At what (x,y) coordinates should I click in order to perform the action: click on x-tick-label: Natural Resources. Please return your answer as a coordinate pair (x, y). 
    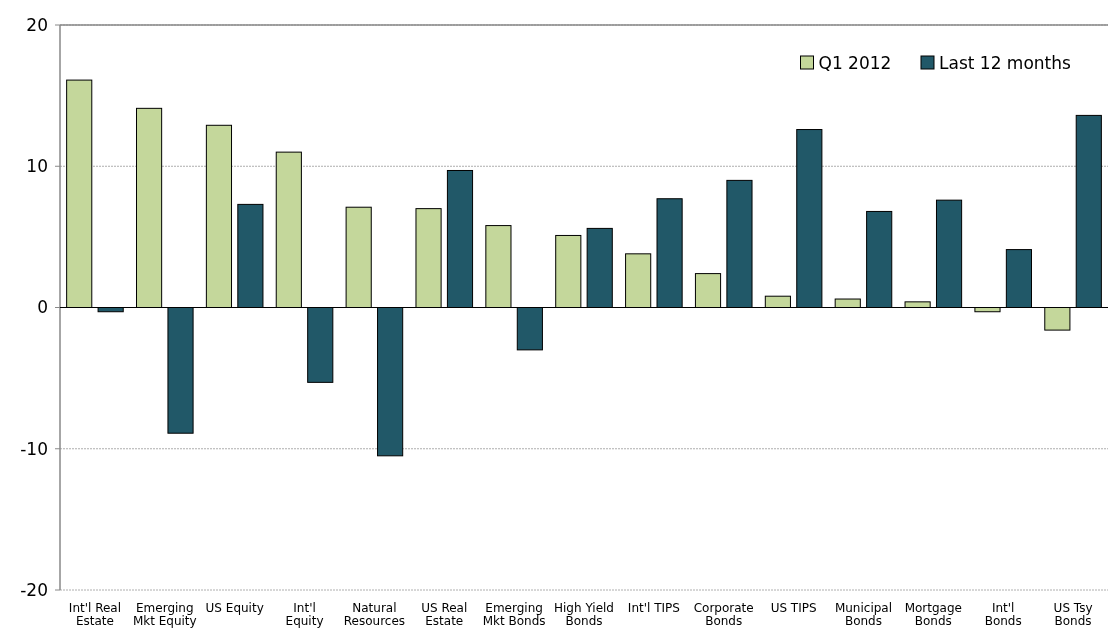
    Looking at the image, I should click on (374, 614).